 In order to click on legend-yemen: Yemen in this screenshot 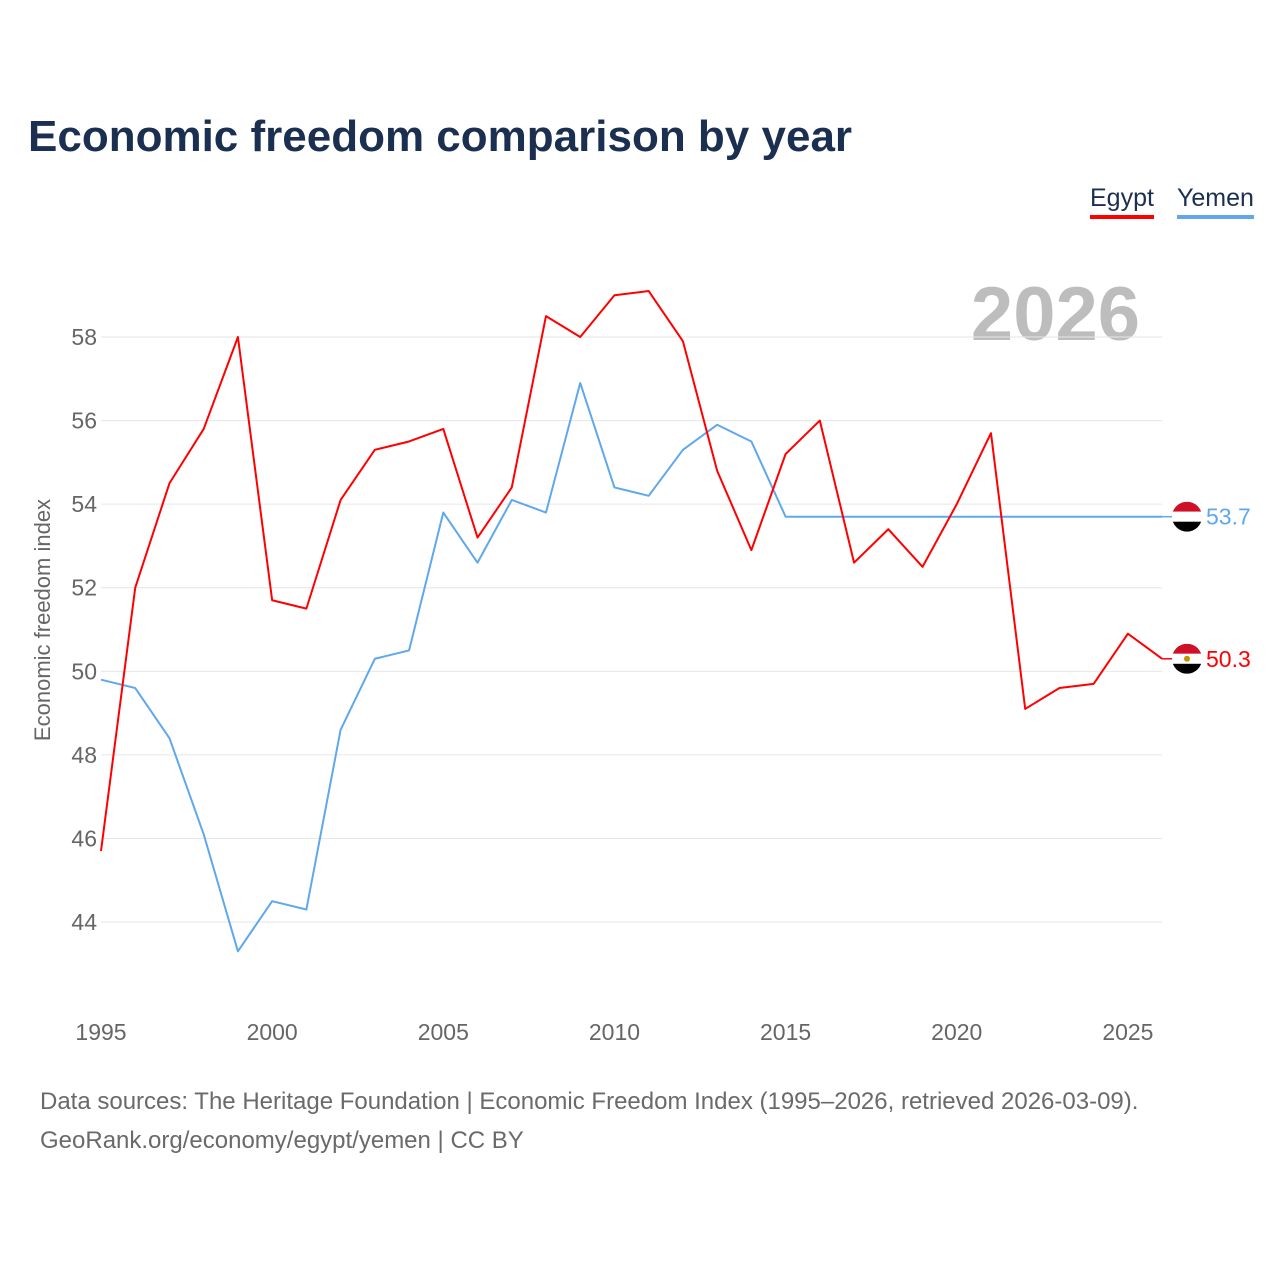, I will do `click(1215, 201)`.